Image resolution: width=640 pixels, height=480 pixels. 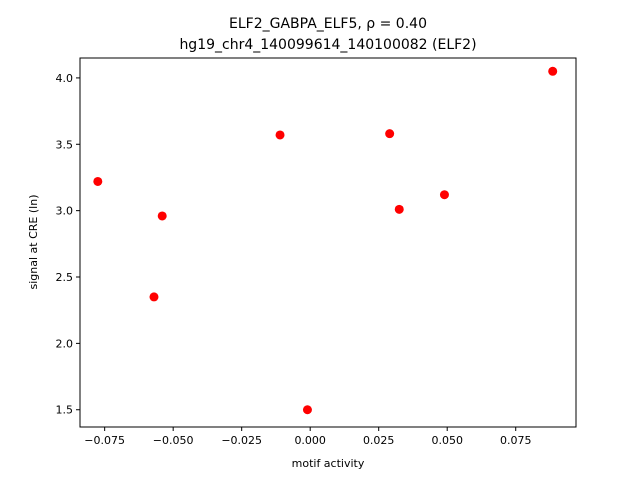 What do you see at coordinates (68, 244) in the screenshot?
I see `y-axis-ticks: 1.5 2.0 2.5 3.0 3.5 4.0` at bounding box center [68, 244].